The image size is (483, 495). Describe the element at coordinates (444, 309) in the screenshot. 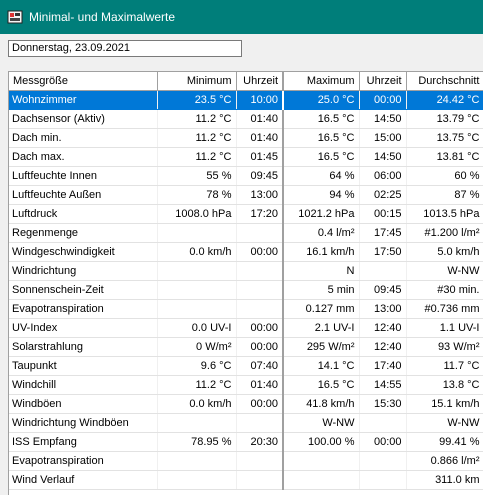

I see `cell-average: #0.736 mm` at that location.